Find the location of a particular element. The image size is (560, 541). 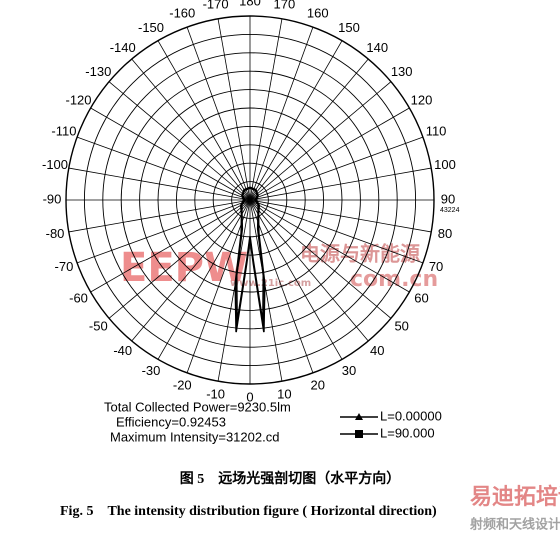

angle-label: -90 is located at coordinates (52, 198).